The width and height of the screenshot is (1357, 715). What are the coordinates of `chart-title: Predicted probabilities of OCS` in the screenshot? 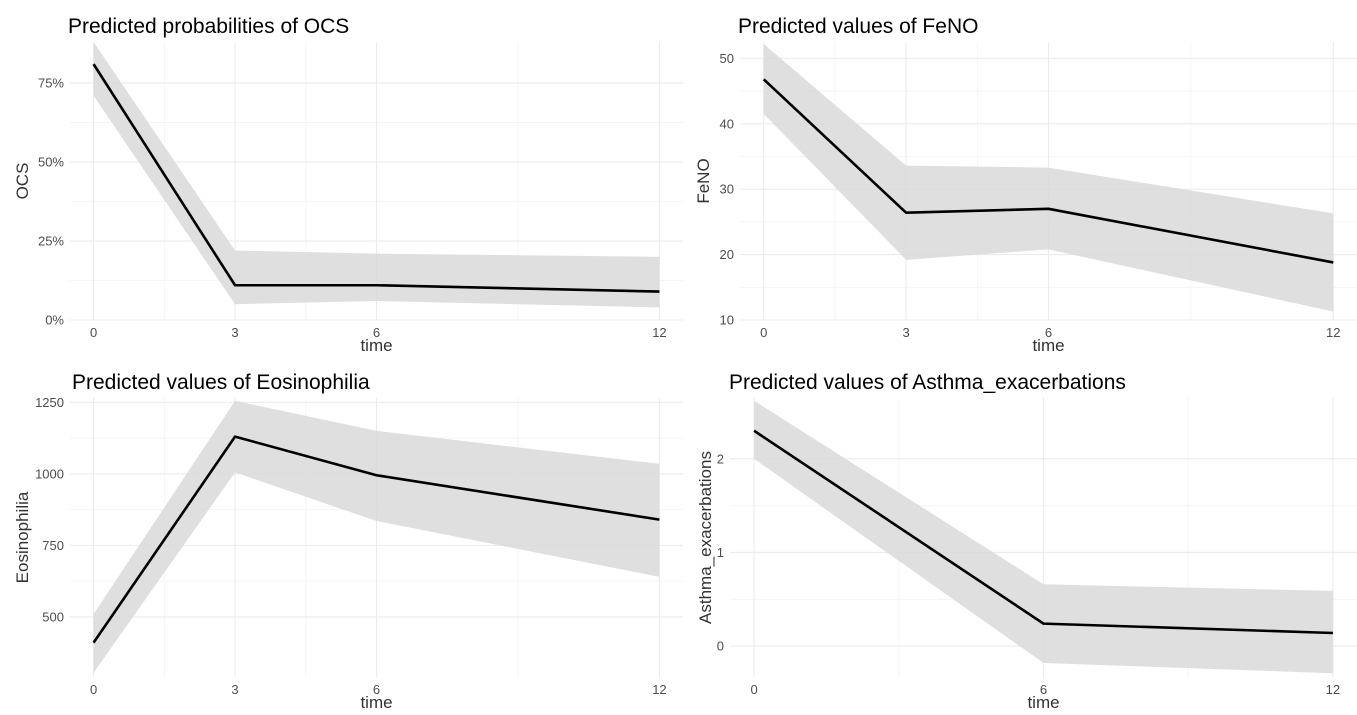 It's located at (208, 26).